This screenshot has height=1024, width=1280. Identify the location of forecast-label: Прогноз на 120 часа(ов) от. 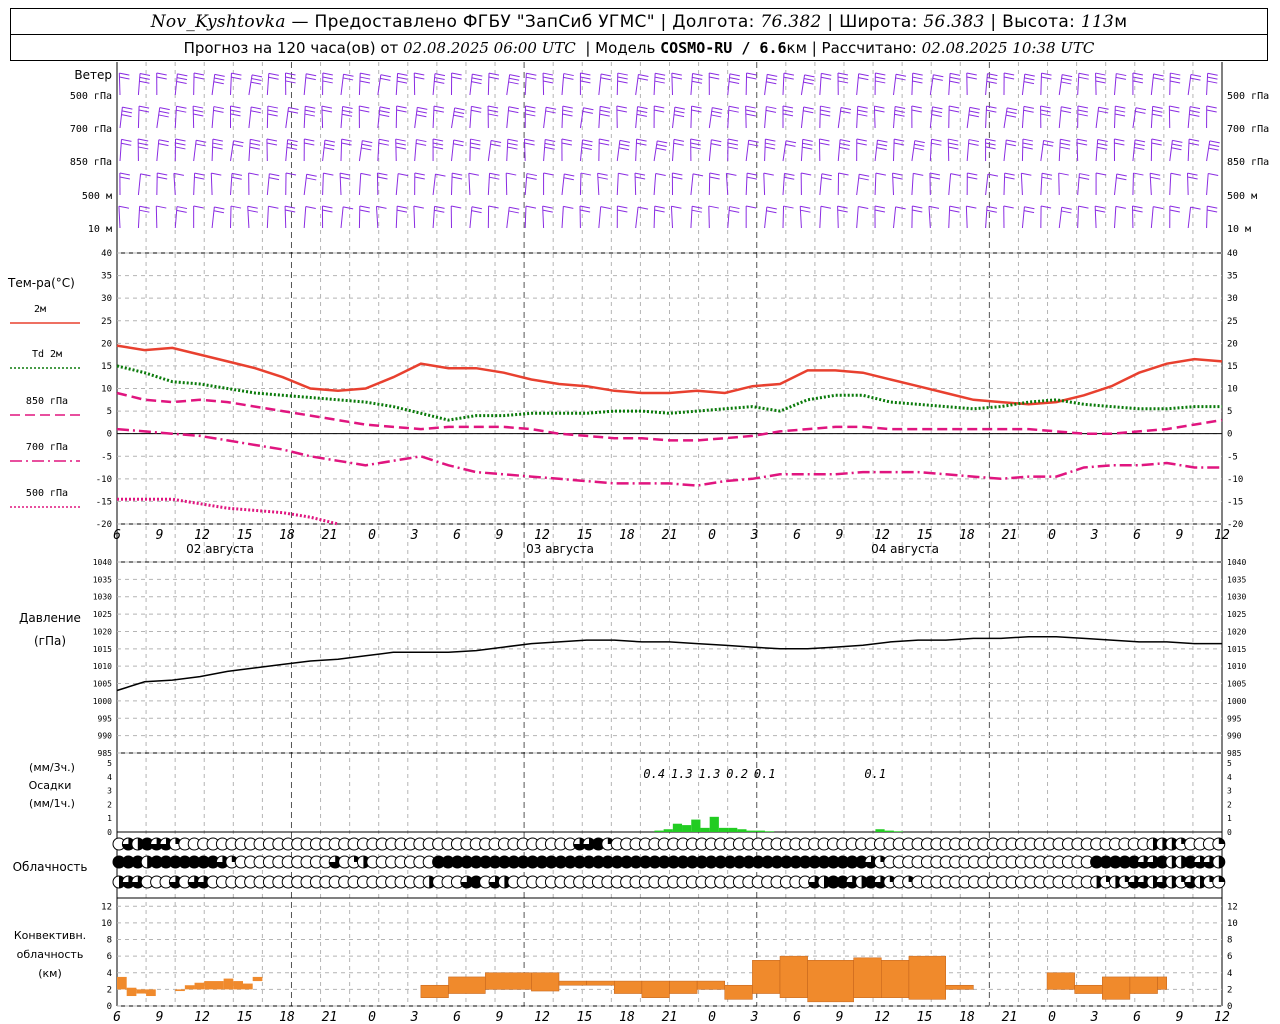
(291, 47).